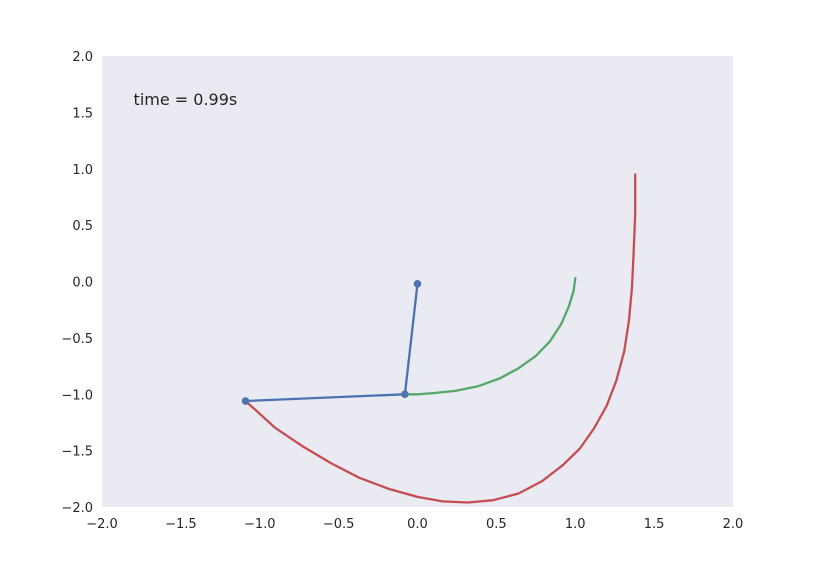 The width and height of the screenshot is (815, 565). I want to click on y-tick-label: 0.5, so click(82, 226).